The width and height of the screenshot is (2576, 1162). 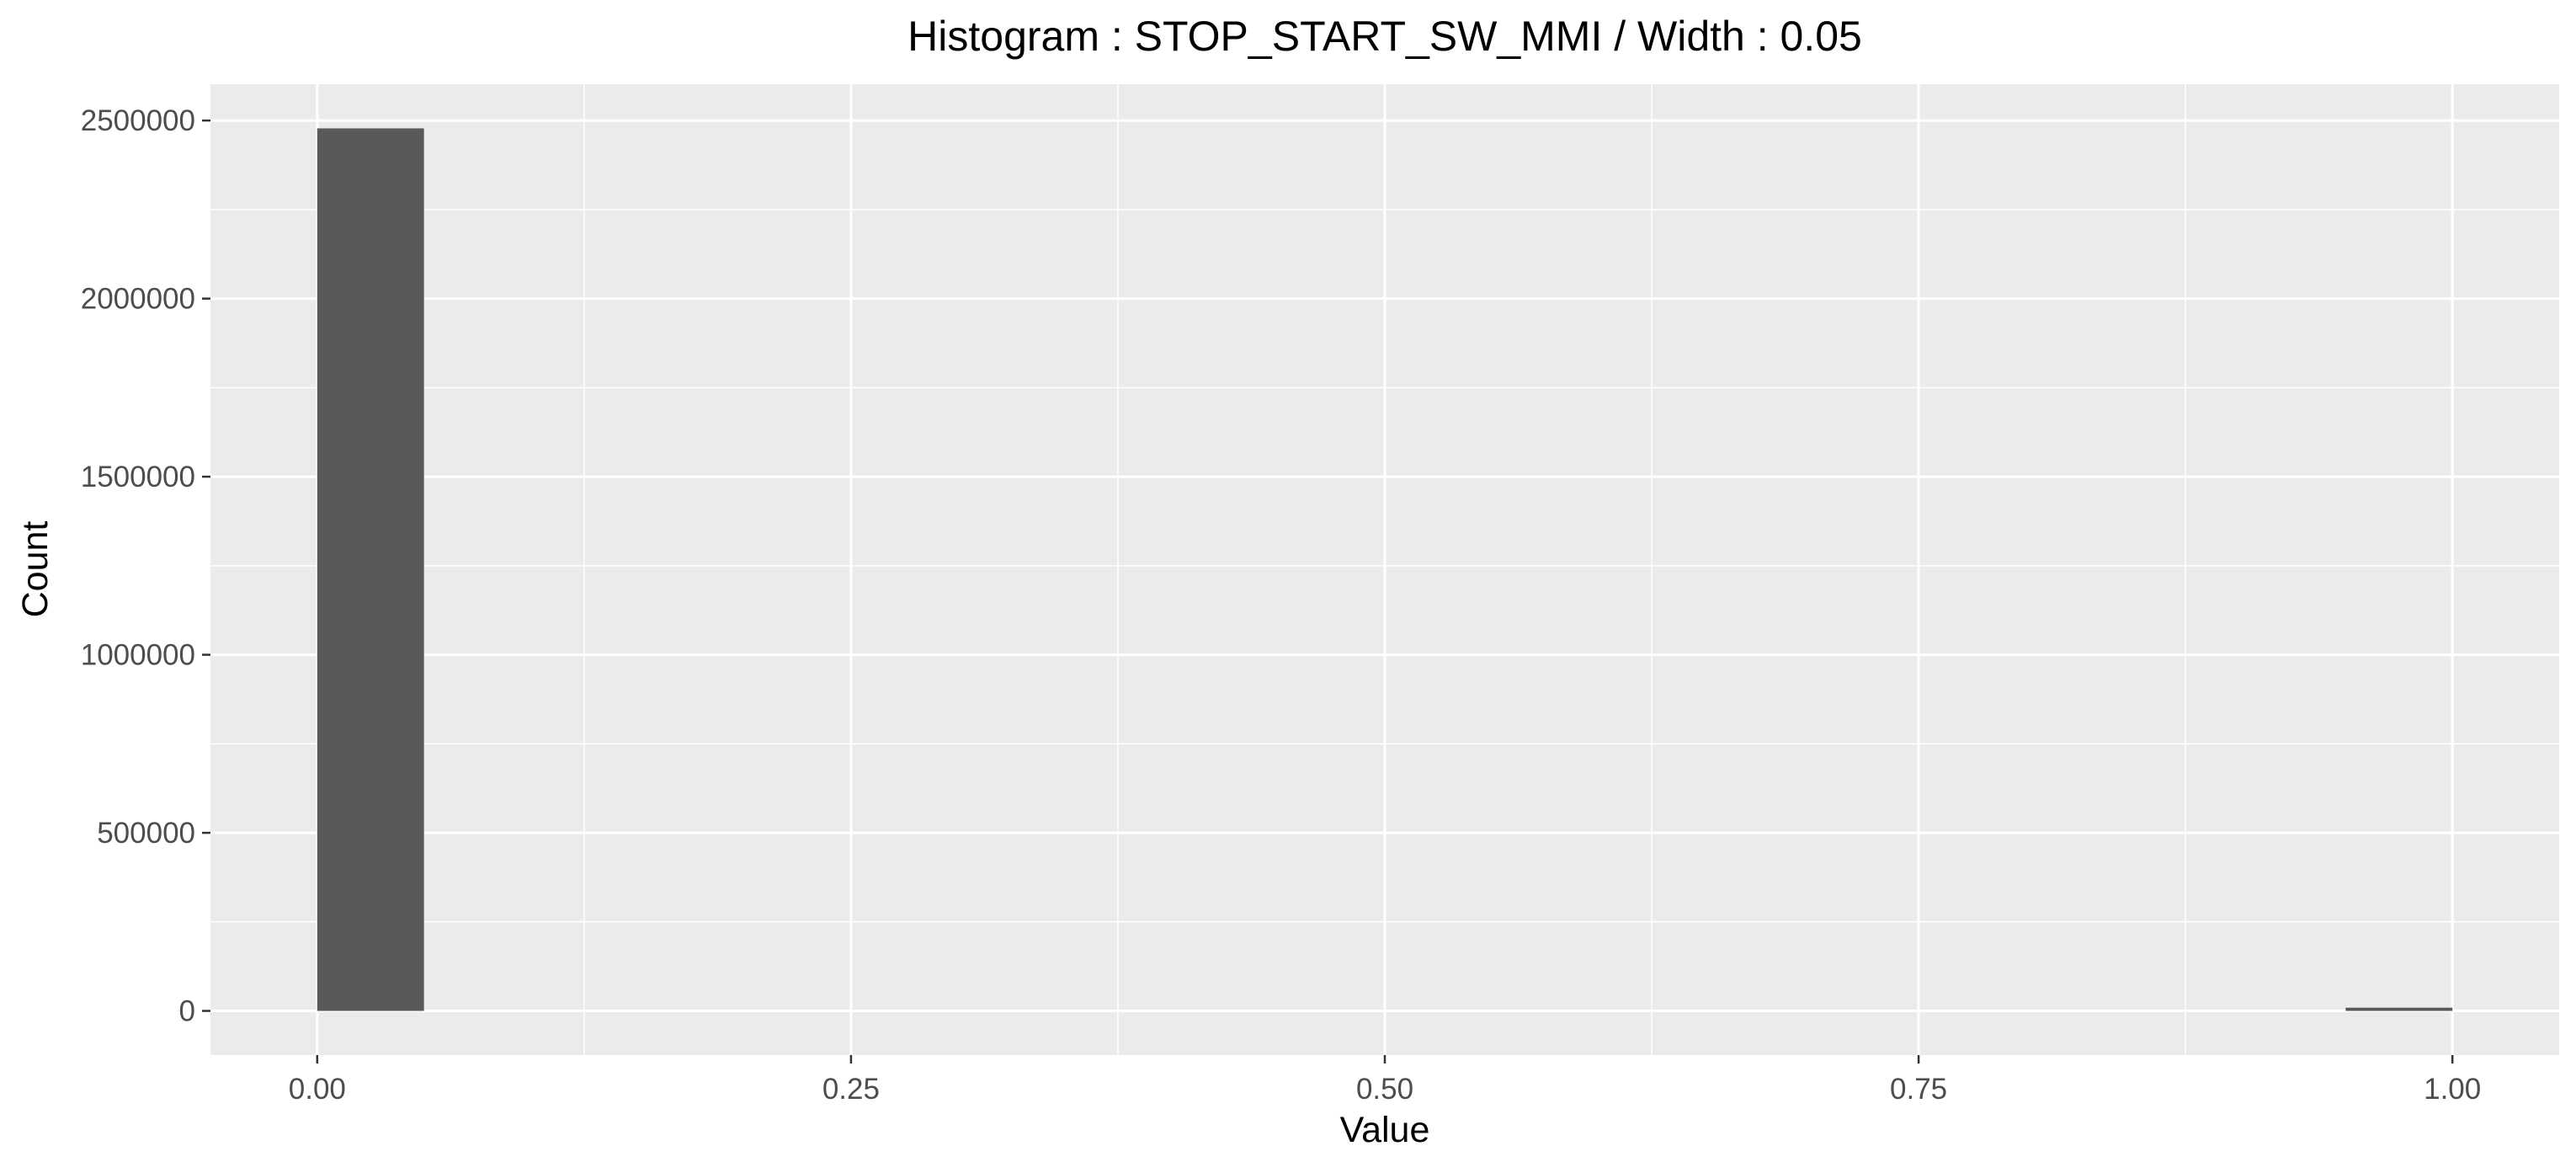 What do you see at coordinates (1385, 1130) in the screenshot?
I see `x-axis-title: Value` at bounding box center [1385, 1130].